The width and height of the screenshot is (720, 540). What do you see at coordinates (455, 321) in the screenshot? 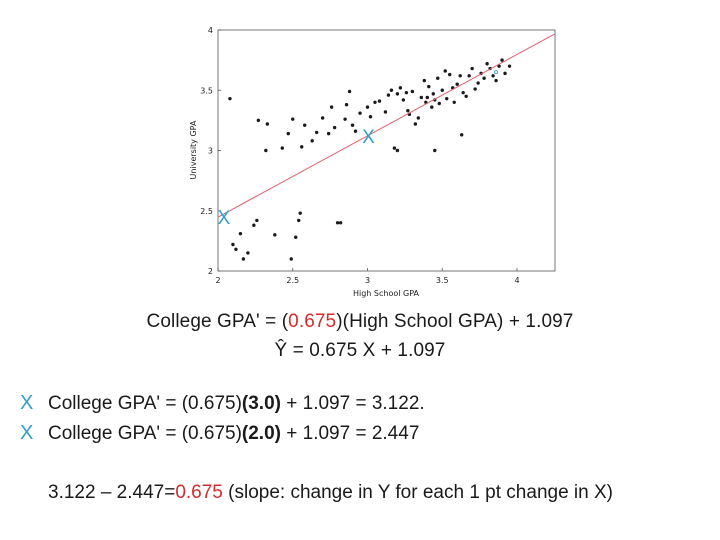
I see `equation-1-suffix: )(High School GPA) + 1.097` at bounding box center [455, 321].